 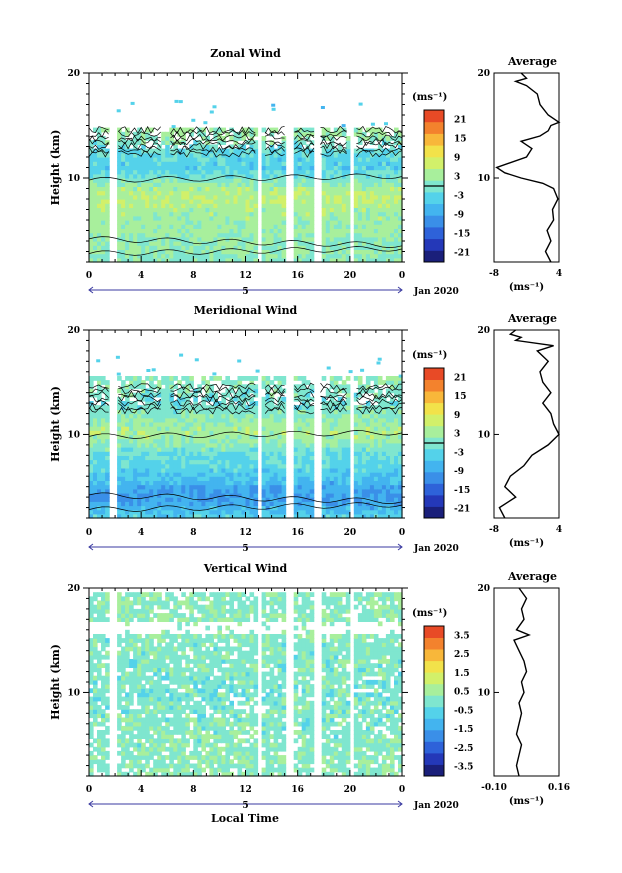 What do you see at coordinates (245, 507) in the screenshot?
I see `contour-line` at bounding box center [245, 507].